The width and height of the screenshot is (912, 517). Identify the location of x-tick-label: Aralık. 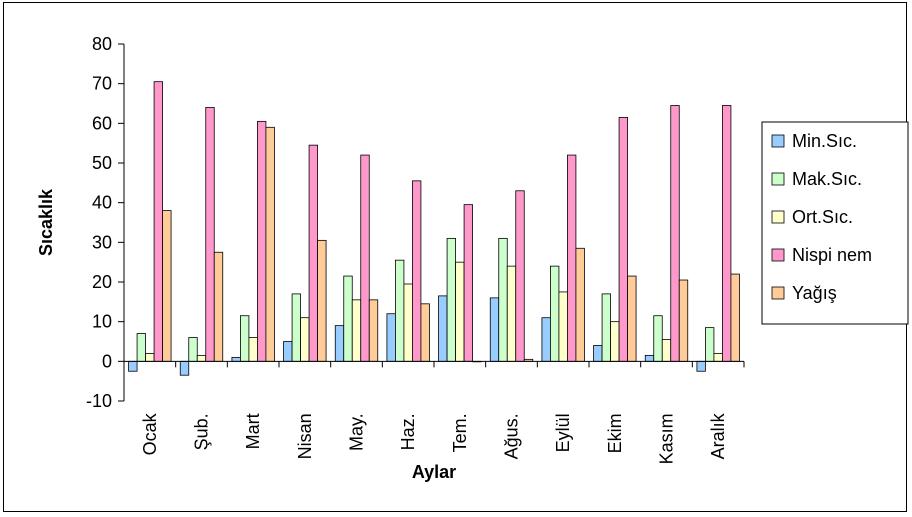
(718, 435).